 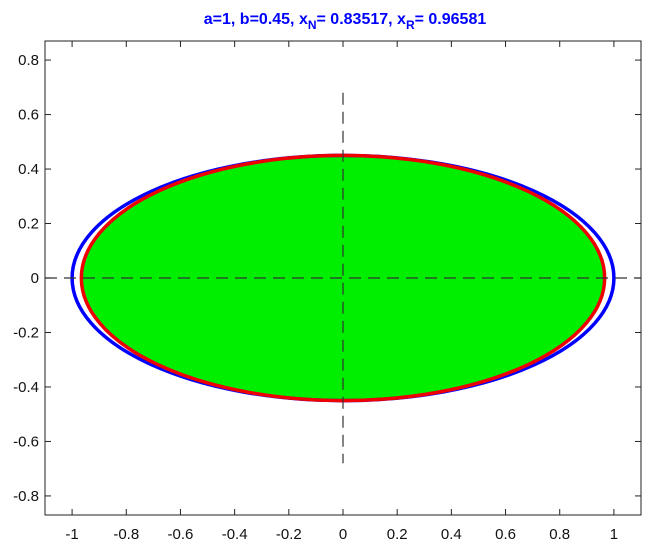 I want to click on x-tick-label: -0.6, so click(x=181, y=534).